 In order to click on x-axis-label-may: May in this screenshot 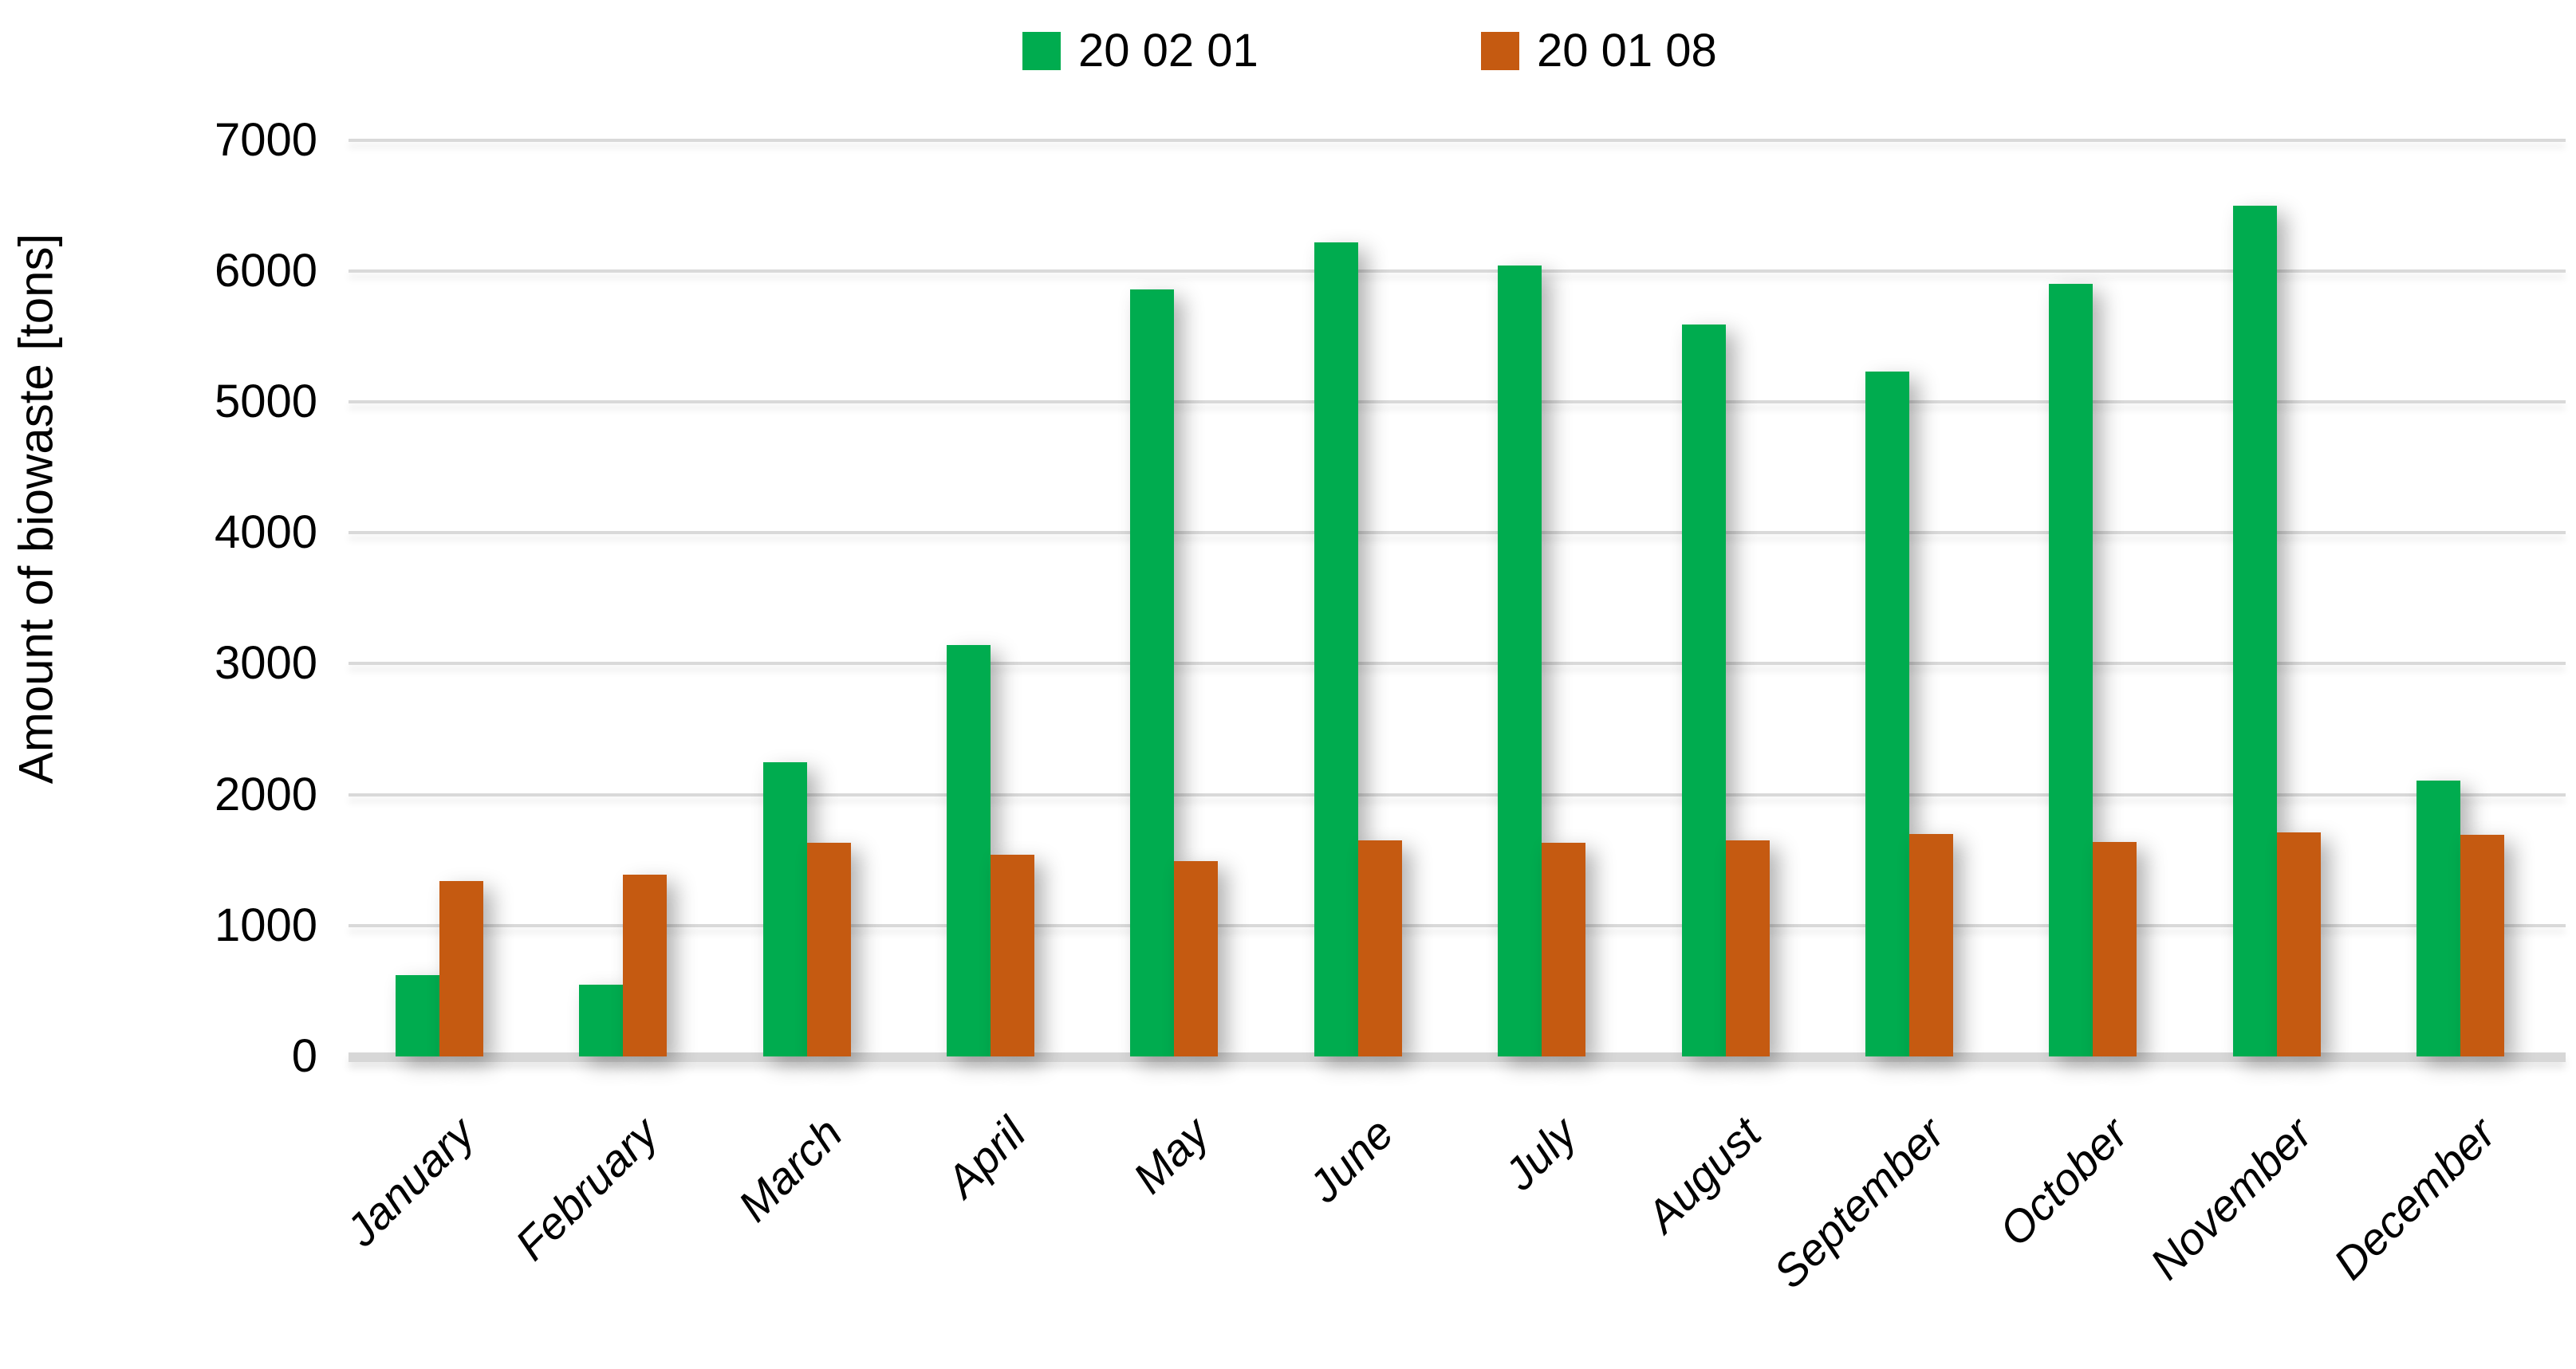, I will do `click(1171, 1155)`.